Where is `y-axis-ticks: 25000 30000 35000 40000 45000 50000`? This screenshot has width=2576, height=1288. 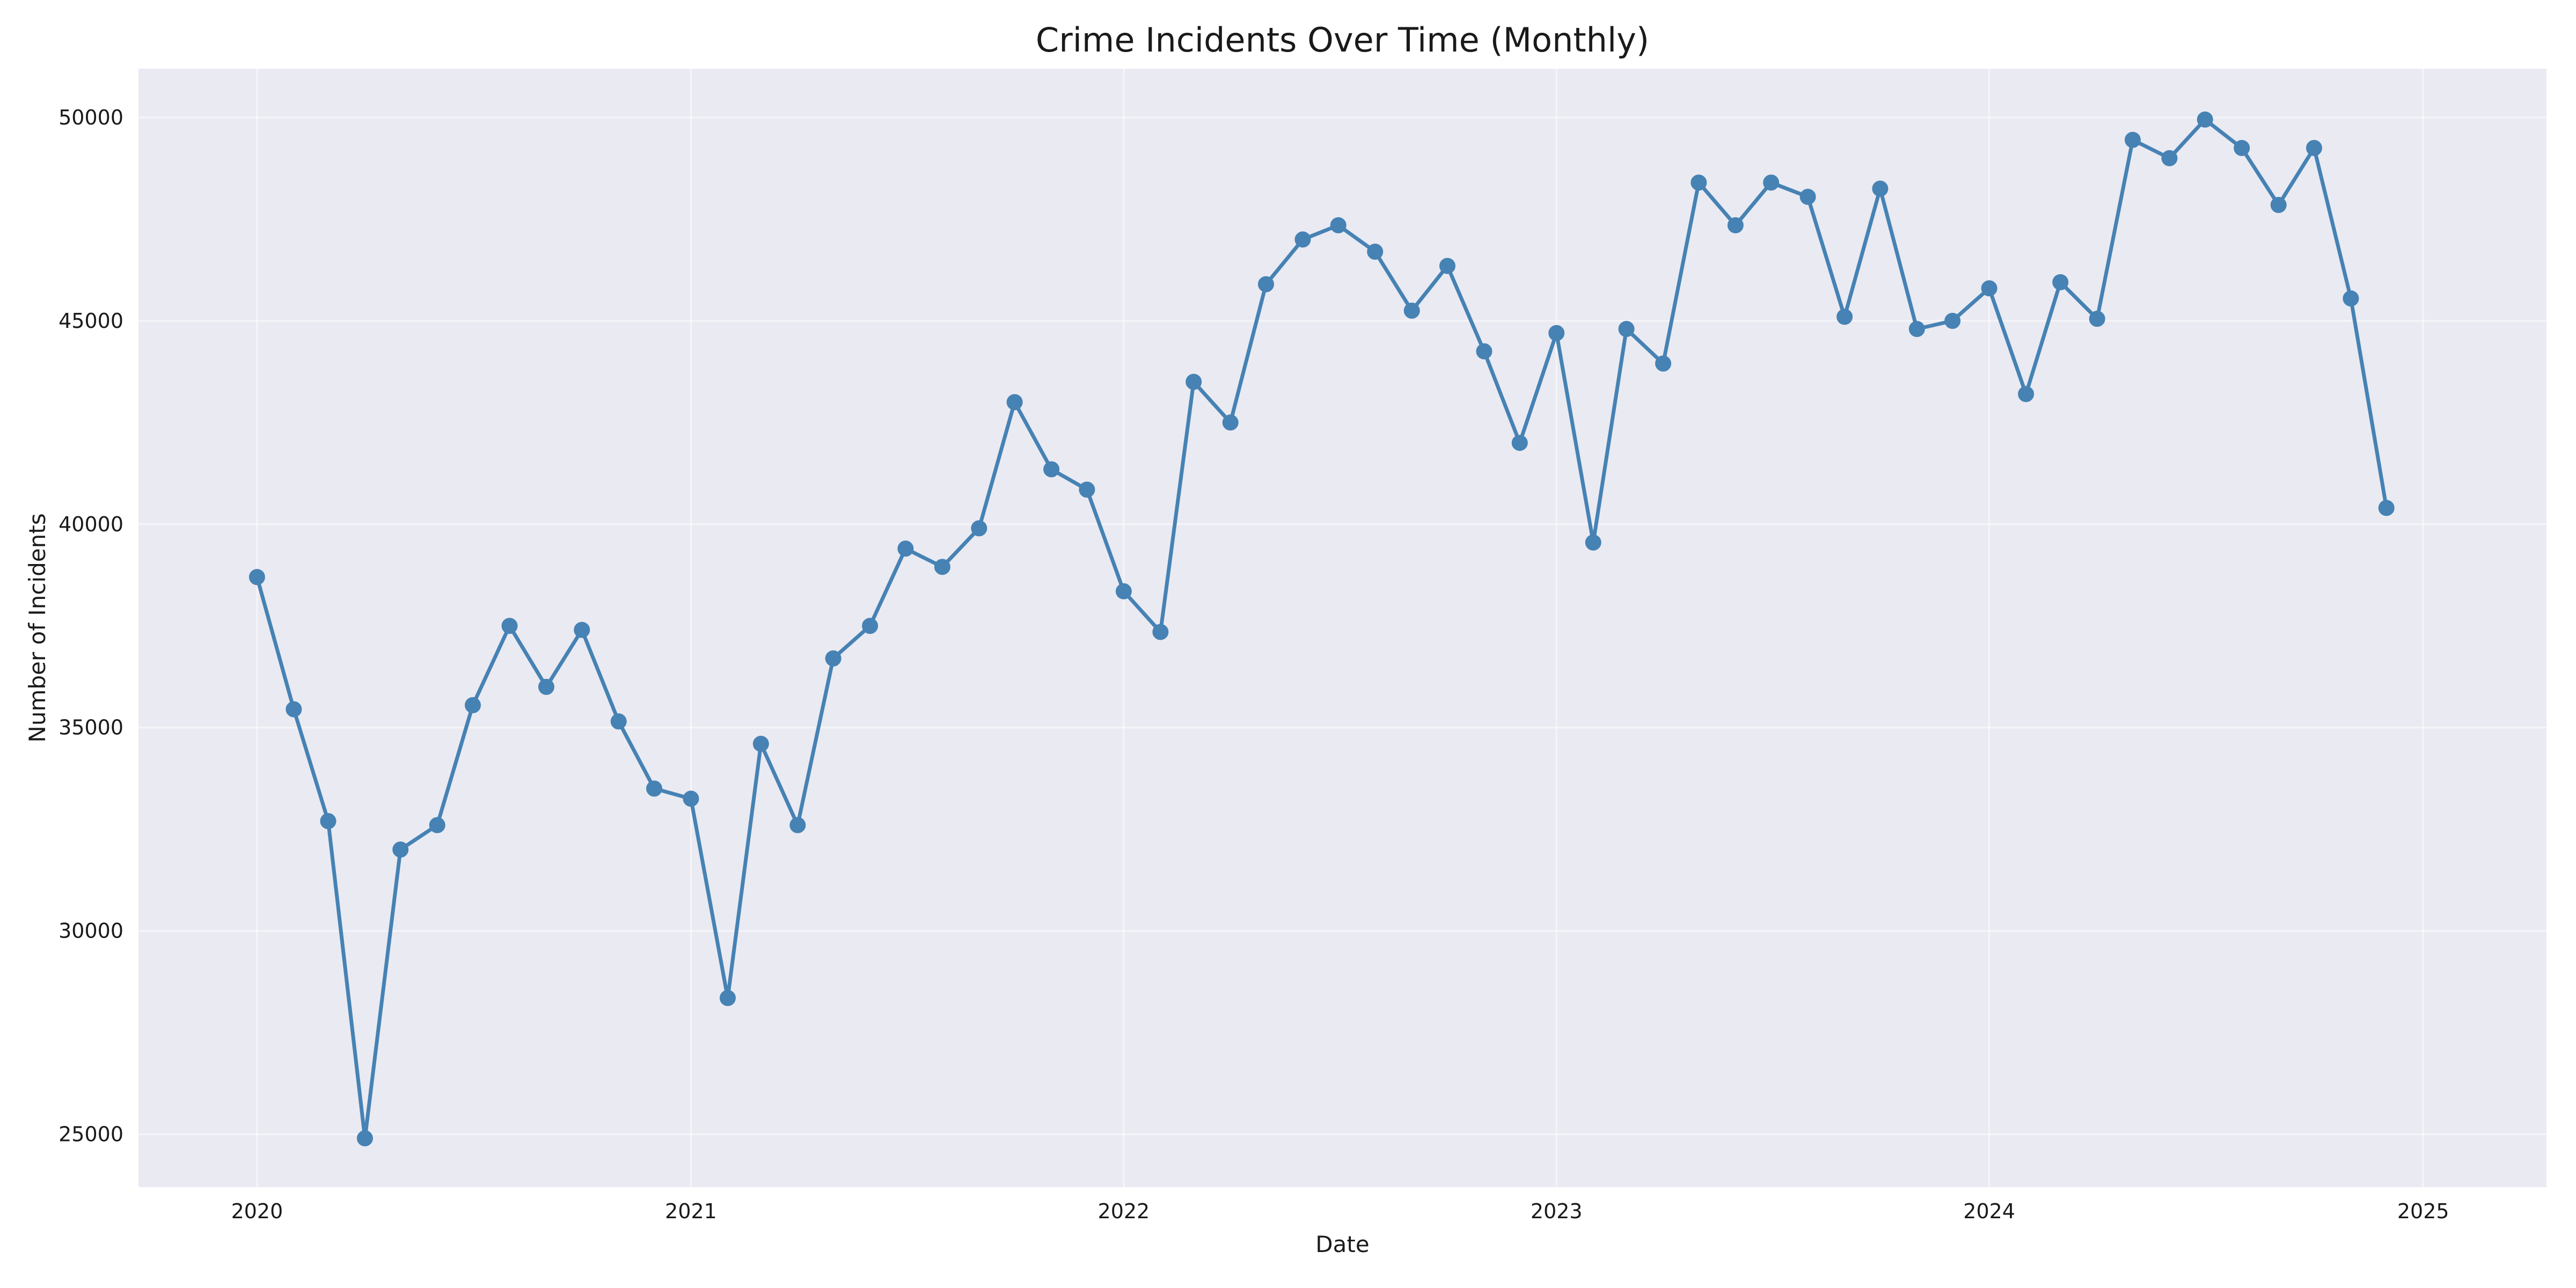 y-axis-ticks: 25000 30000 35000 40000 45000 50000 is located at coordinates (90, 626).